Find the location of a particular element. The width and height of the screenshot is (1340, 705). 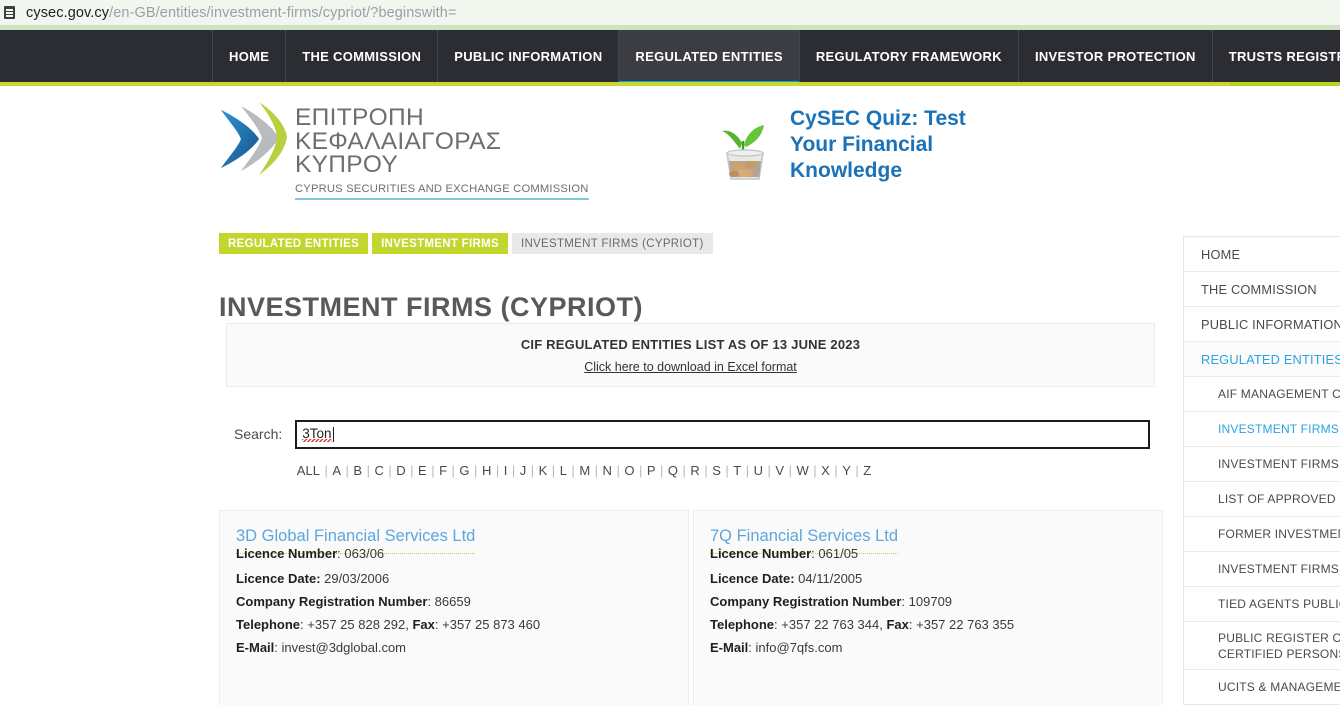

nav-item-regulated-entities: REGULATED ENTITIES is located at coordinates (709, 57).